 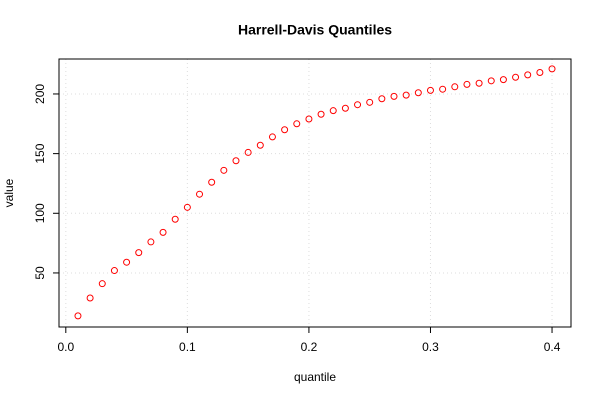 I want to click on x-tick-label: 0.2, so click(x=309, y=347).